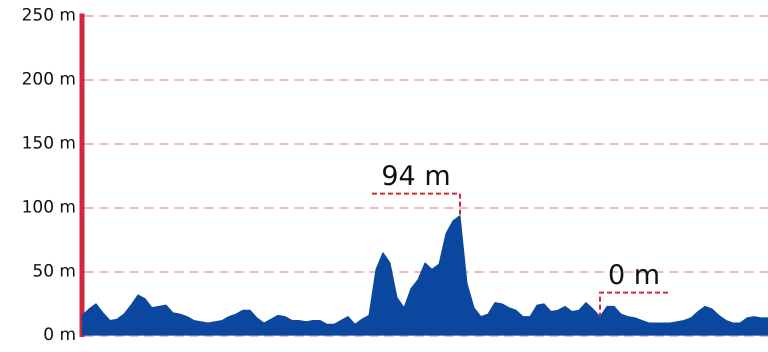 The width and height of the screenshot is (768, 352). Describe the element at coordinates (49, 207) in the screenshot. I see `y-tick-label: 100 m` at that location.